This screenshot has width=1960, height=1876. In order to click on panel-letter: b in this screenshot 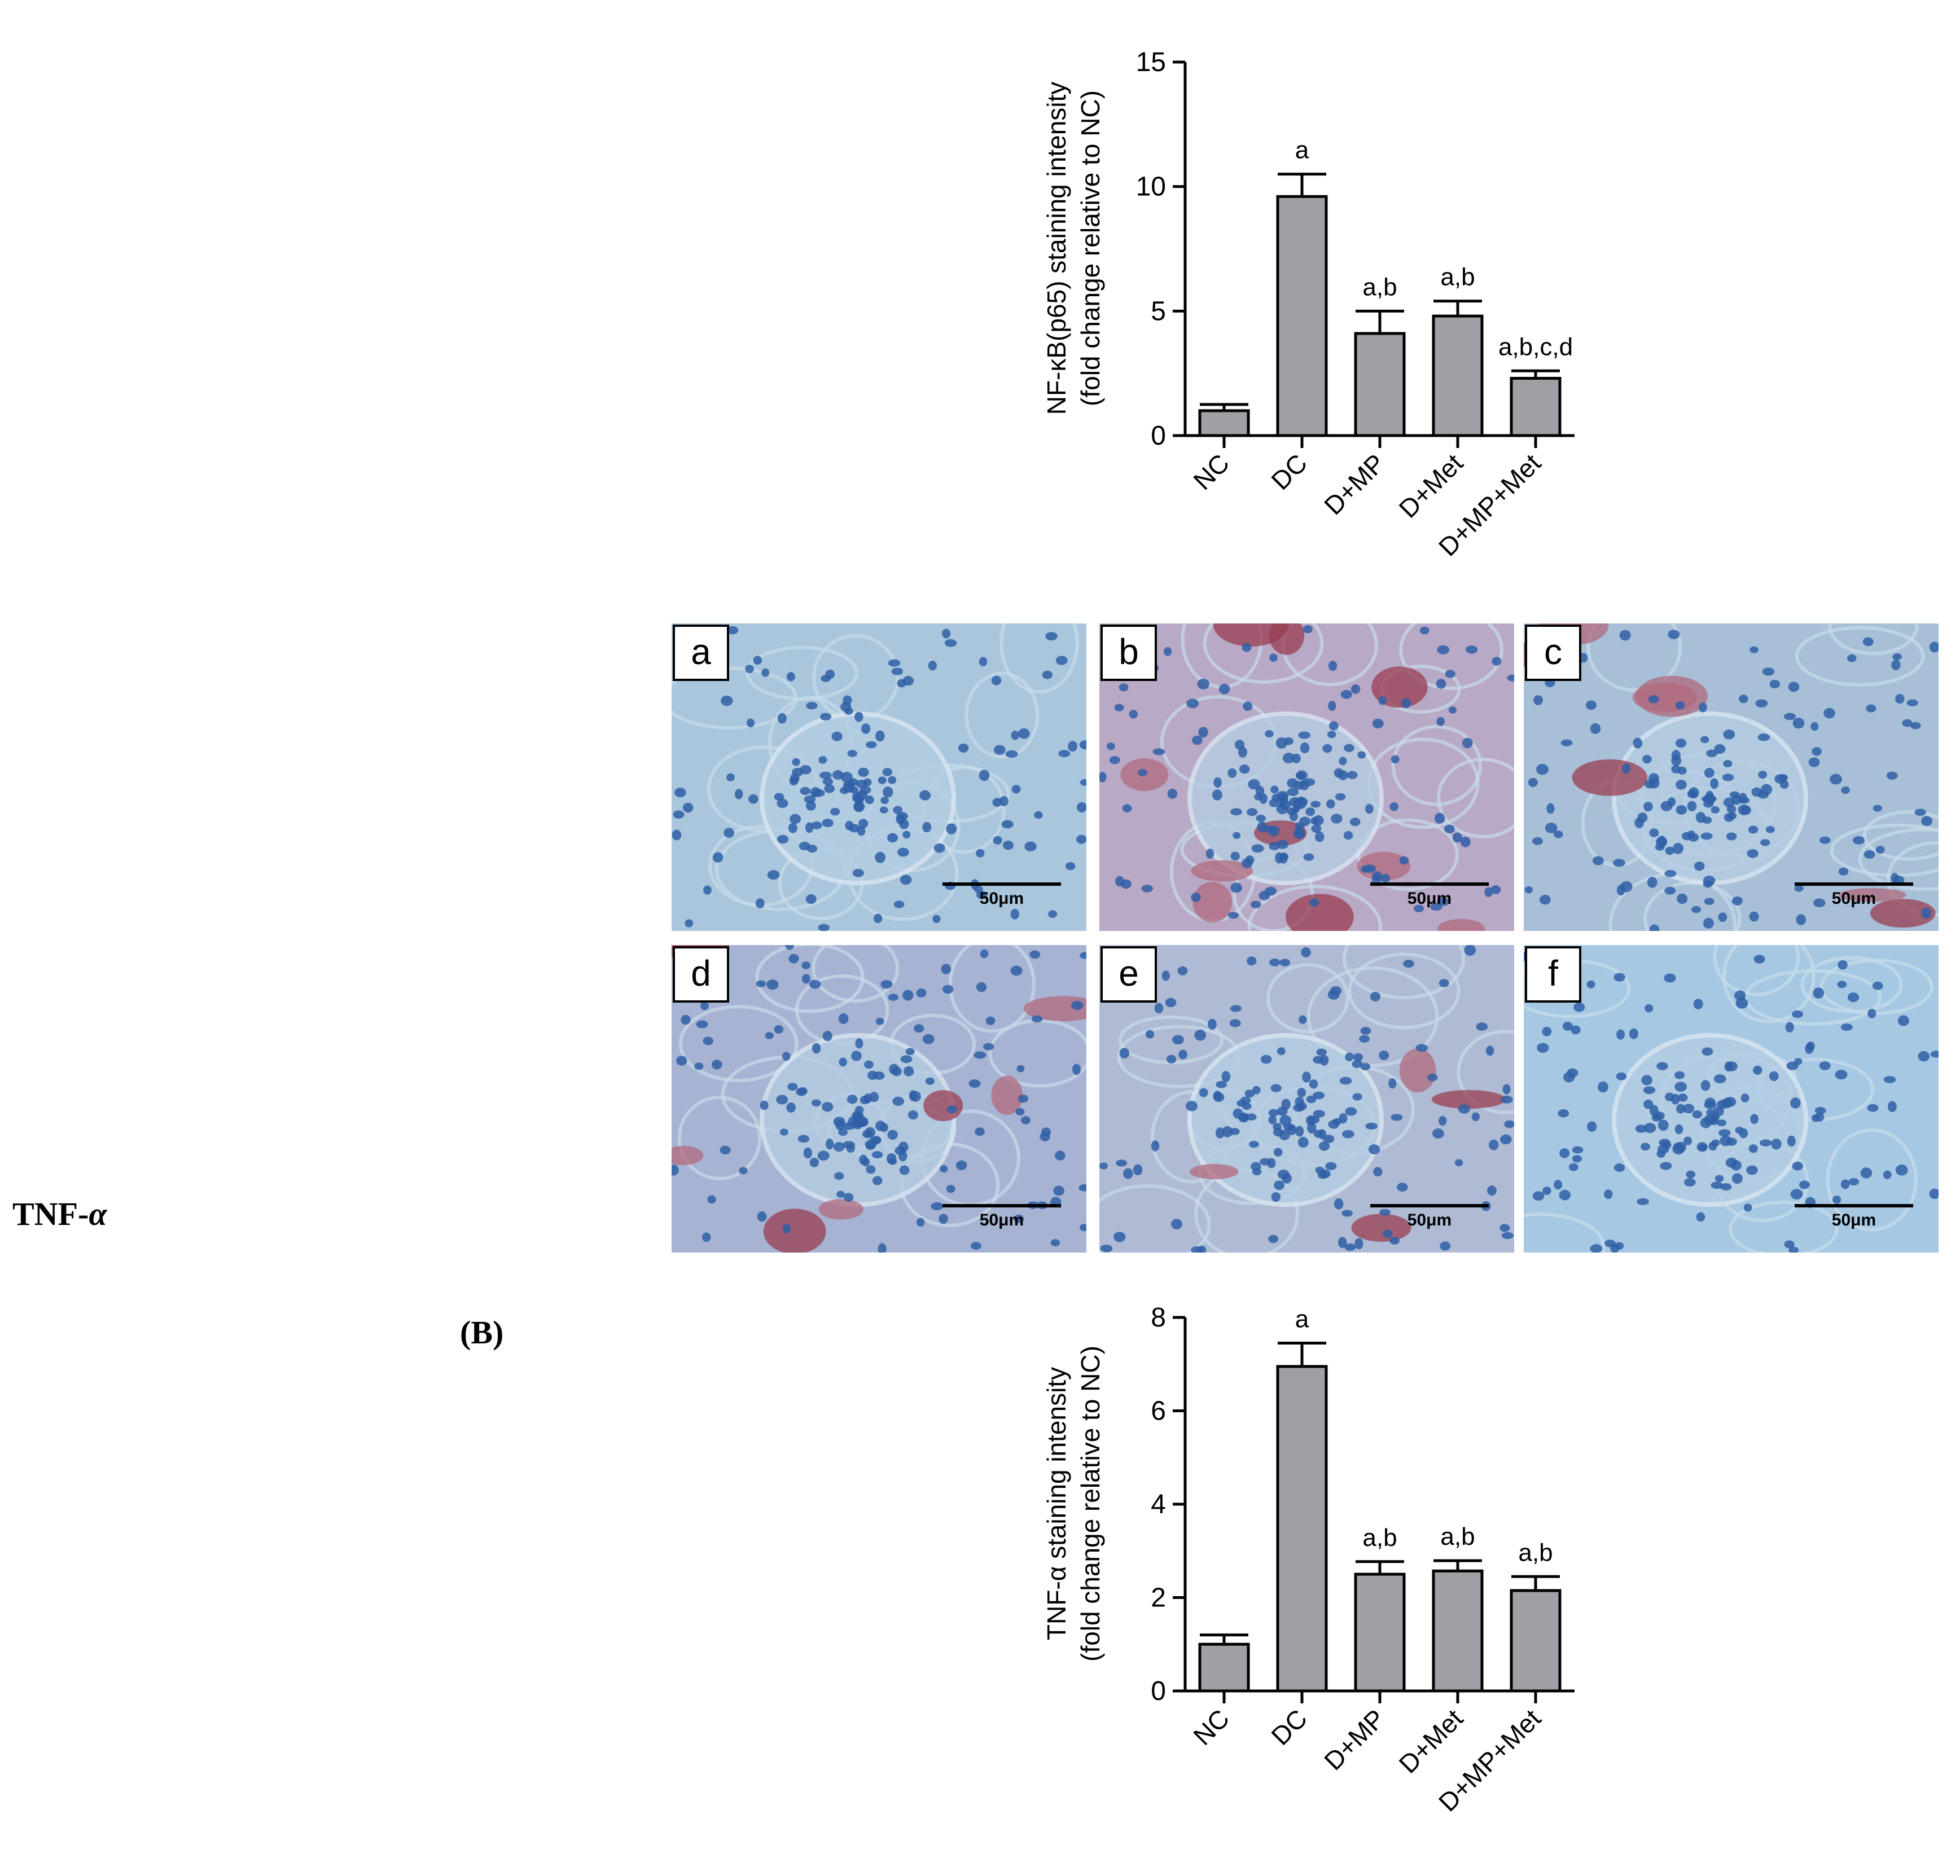, I will do `click(1128, 653)`.